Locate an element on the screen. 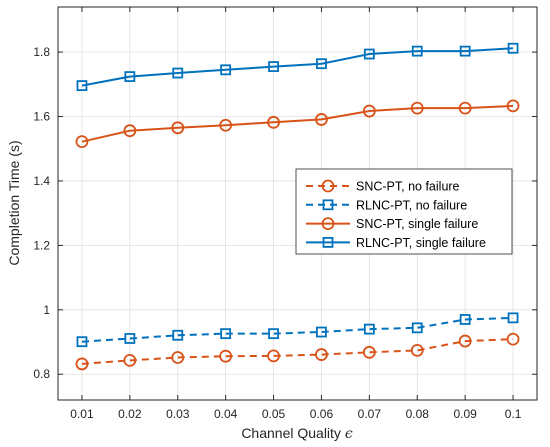  y-tick-label: 1.8 is located at coordinates (41, 52).